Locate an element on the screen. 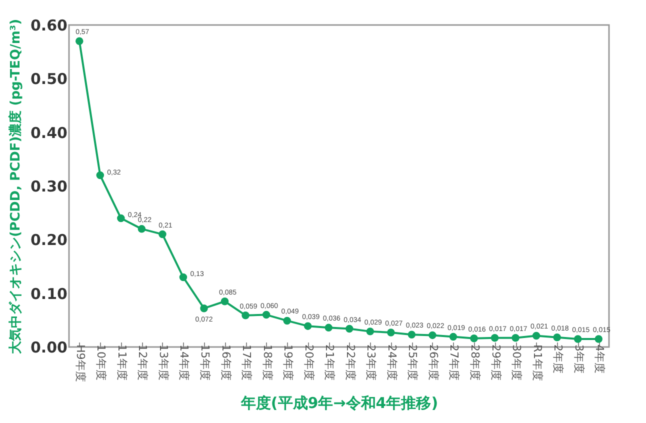  x-tick-label: 26年度 is located at coordinates (433, 362).